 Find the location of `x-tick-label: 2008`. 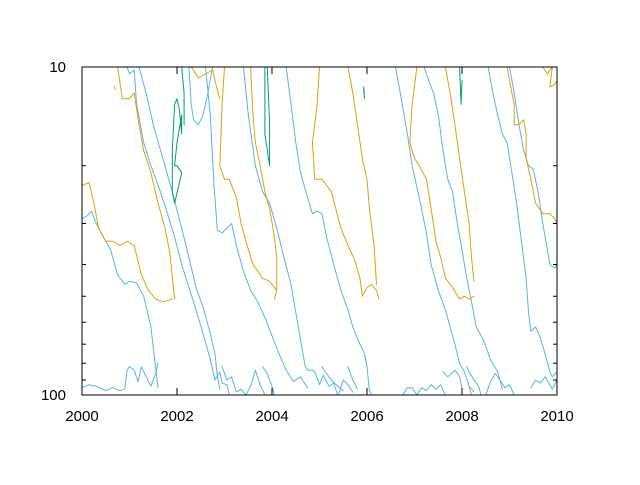

x-tick-label: 2008 is located at coordinates (461, 416).